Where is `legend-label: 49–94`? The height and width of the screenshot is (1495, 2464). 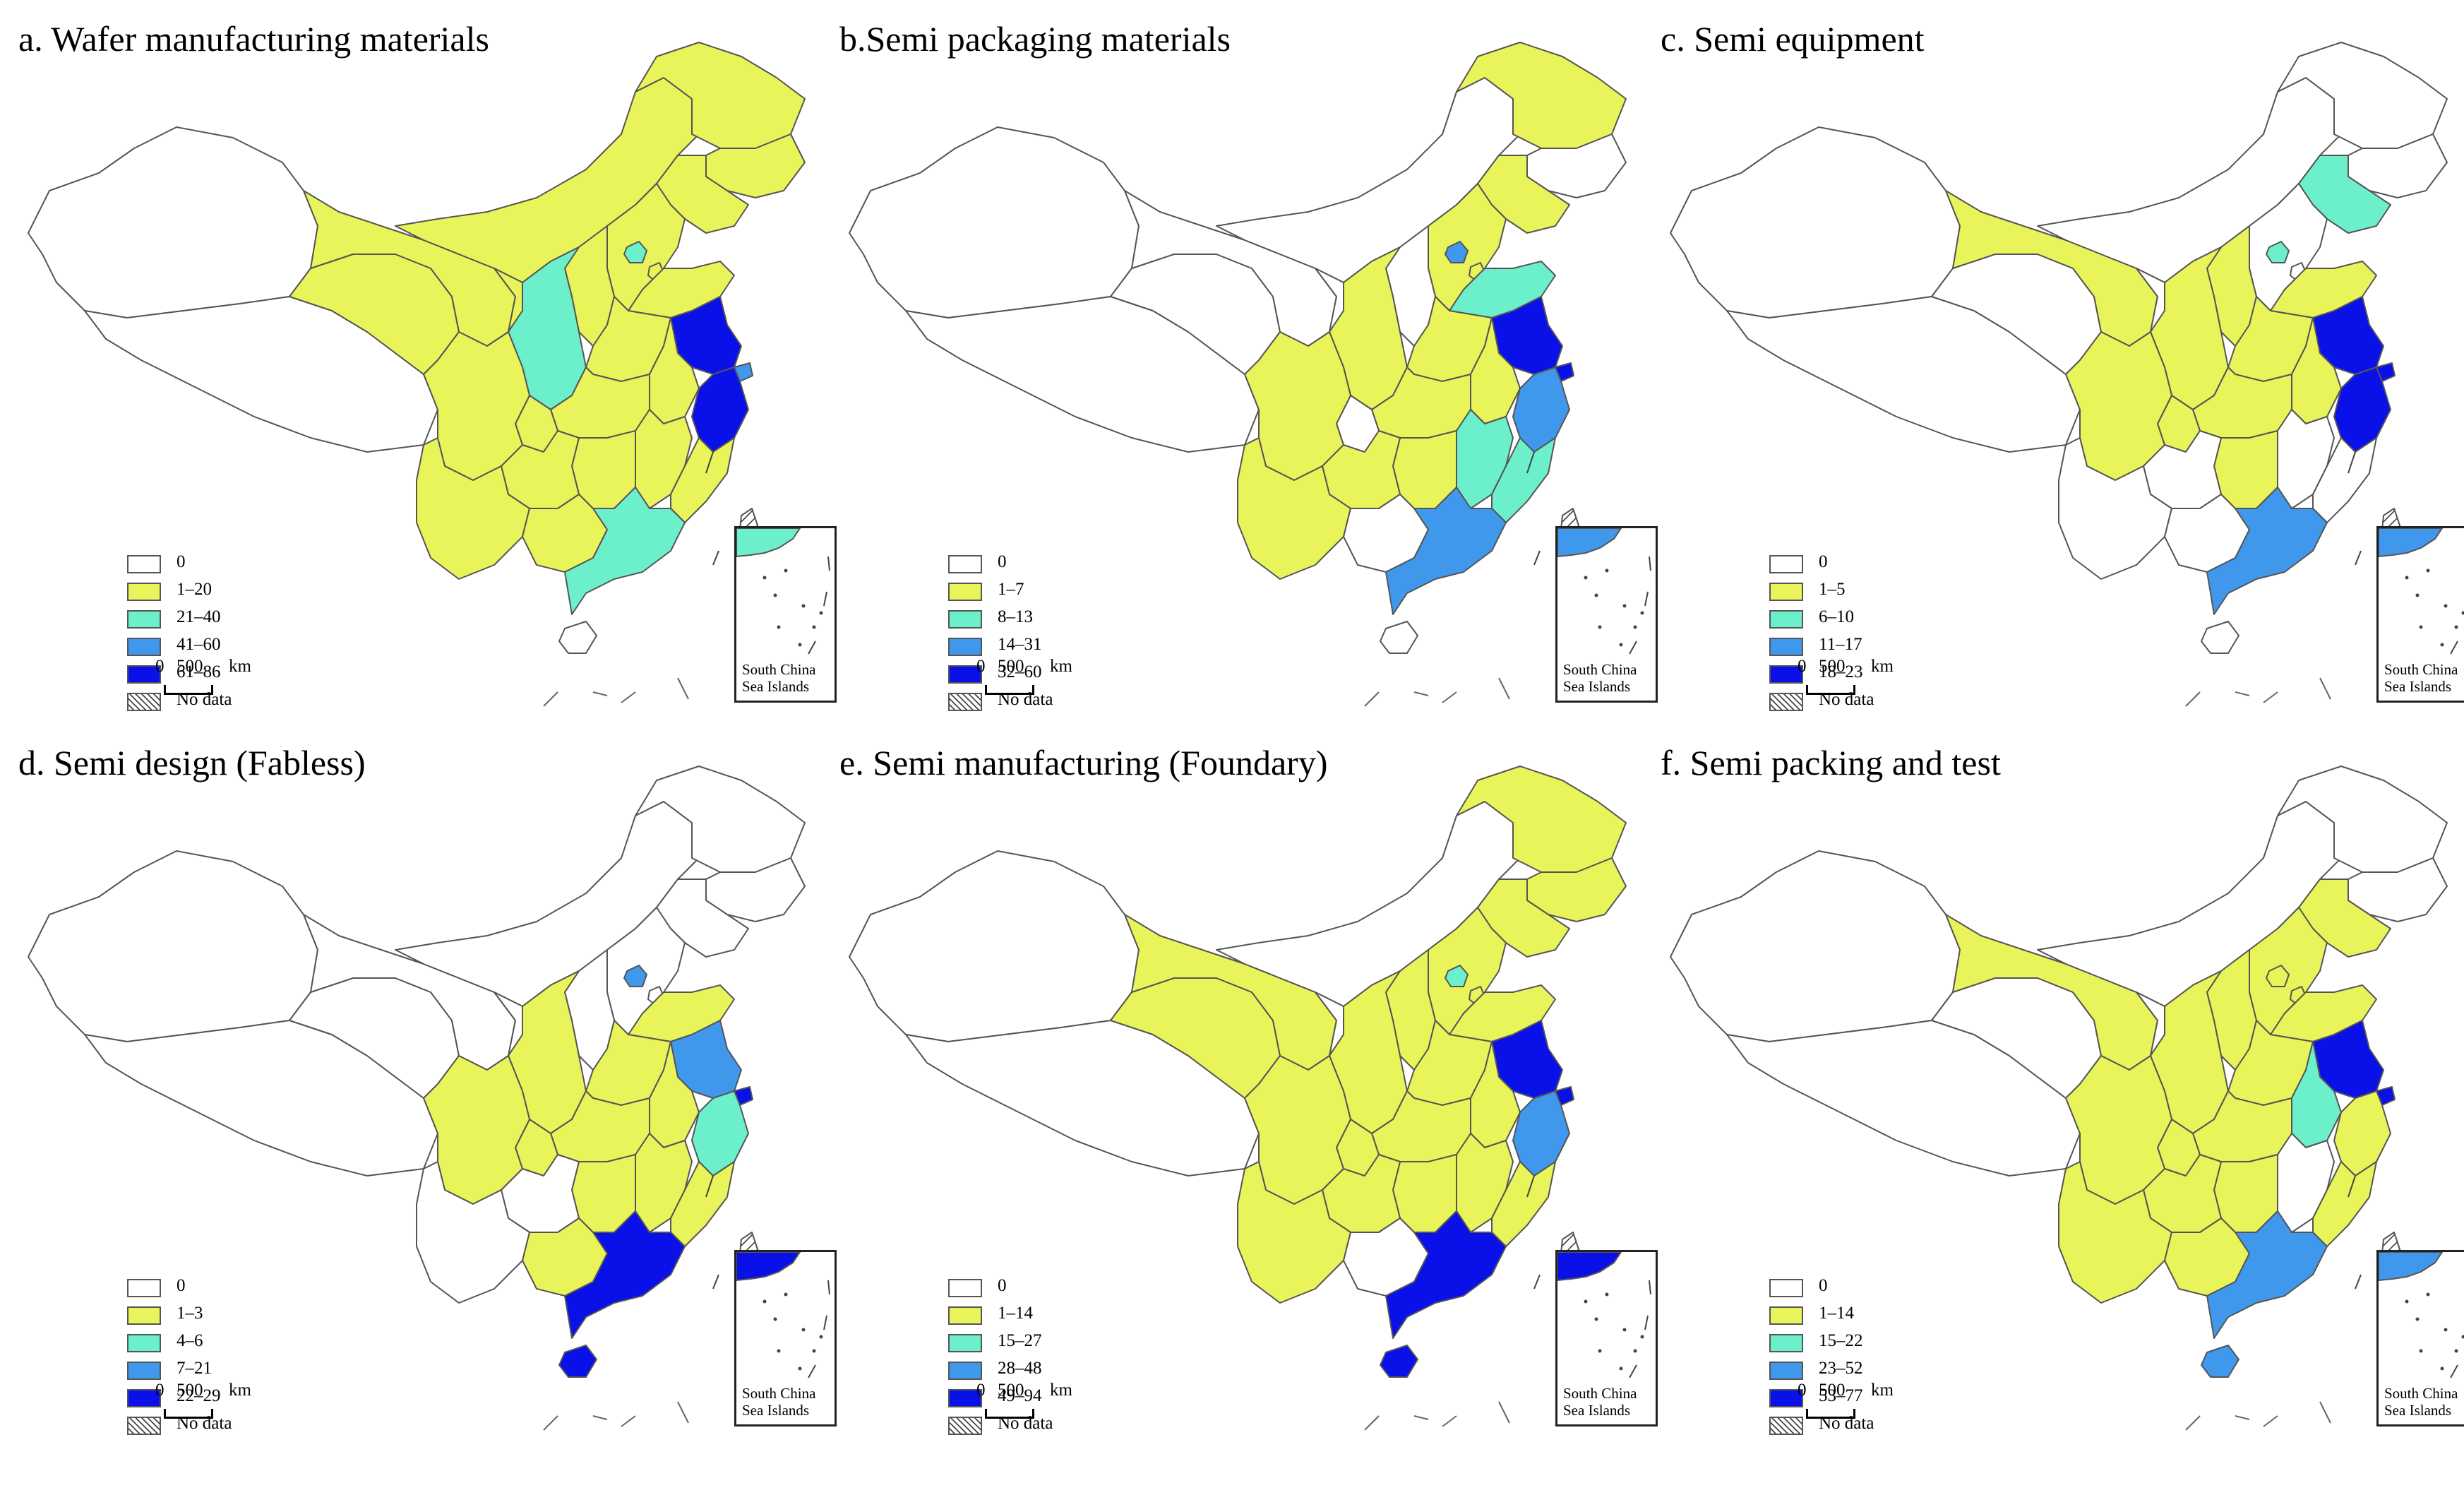 legend-label: 49–94 is located at coordinates (1020, 1395).